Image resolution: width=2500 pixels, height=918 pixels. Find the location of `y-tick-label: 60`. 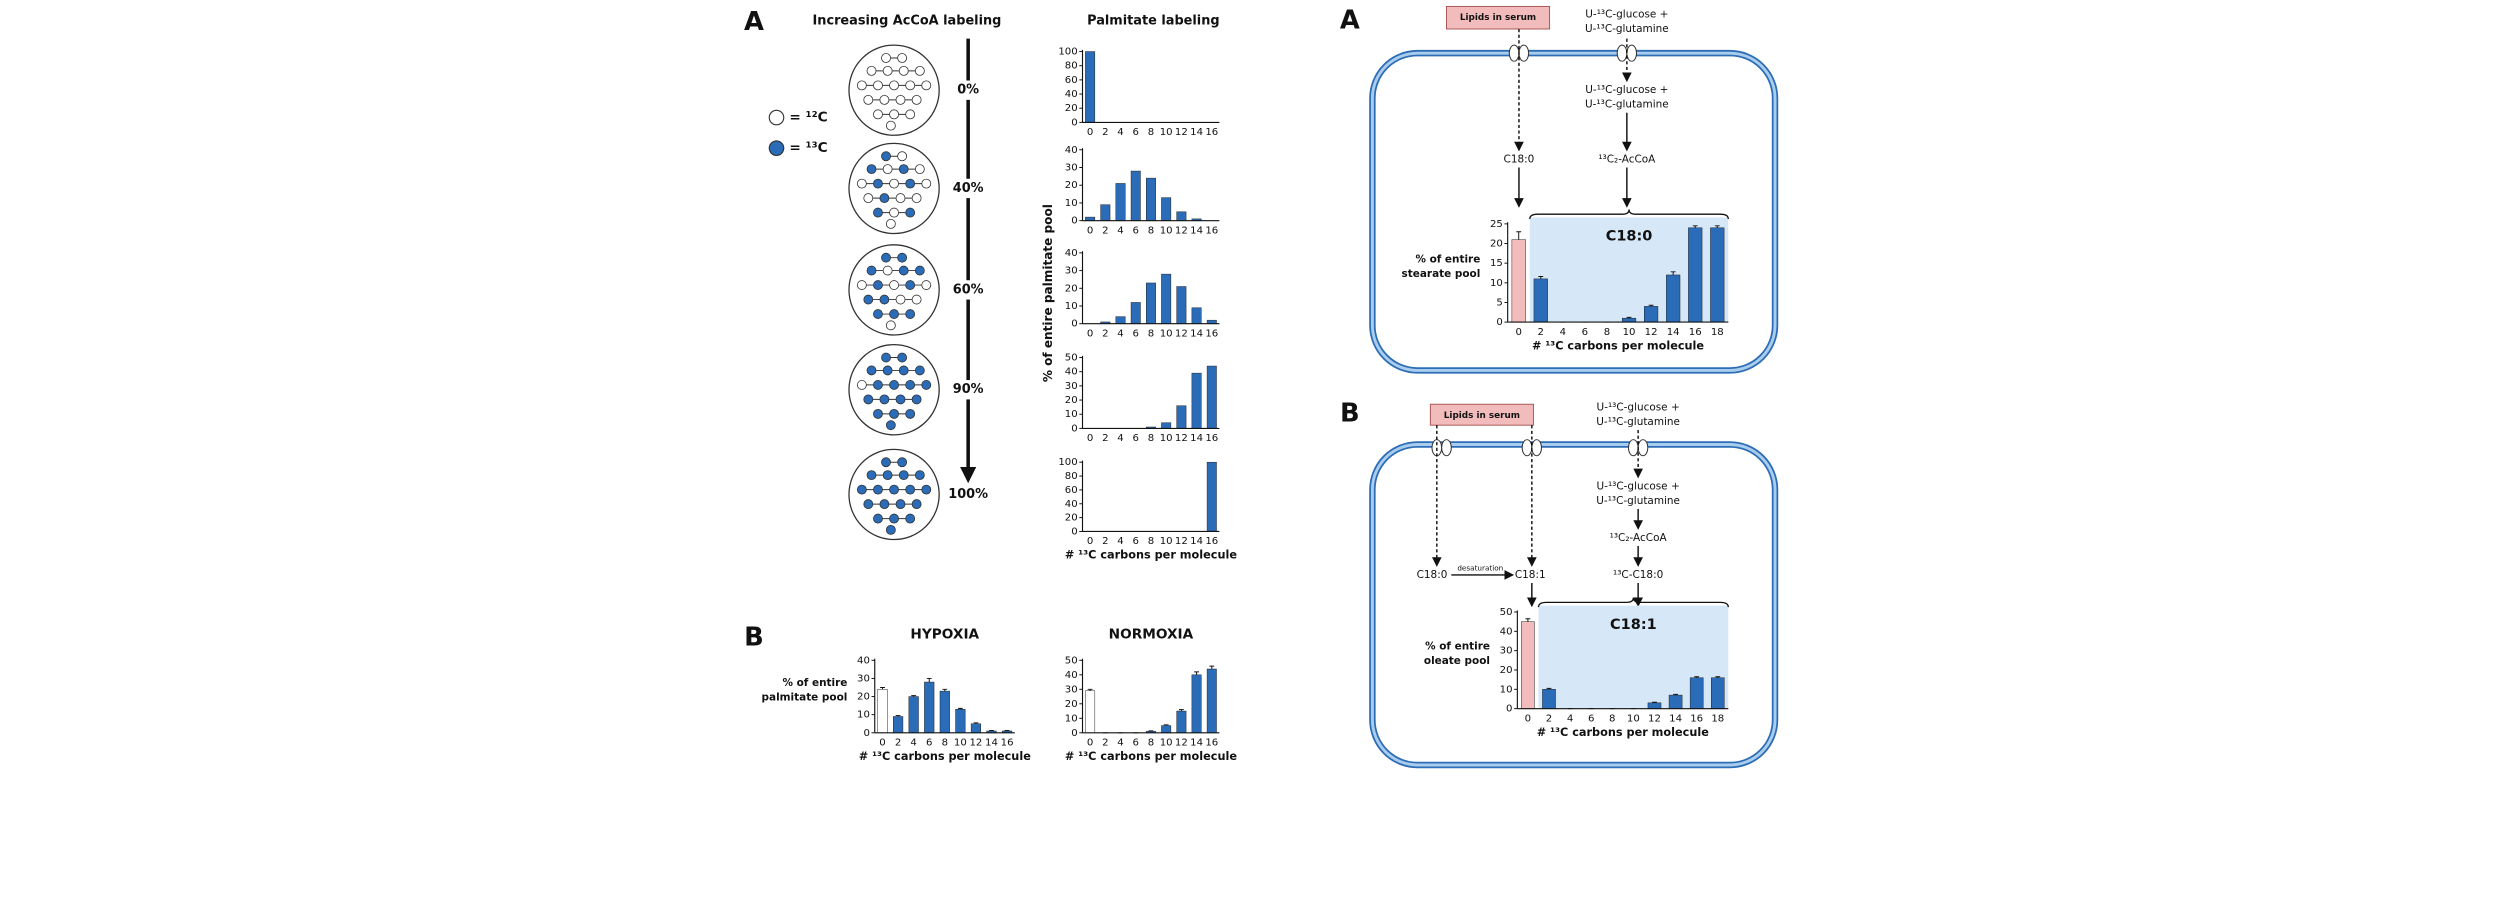

y-tick-label: 60 is located at coordinates (1071, 80).